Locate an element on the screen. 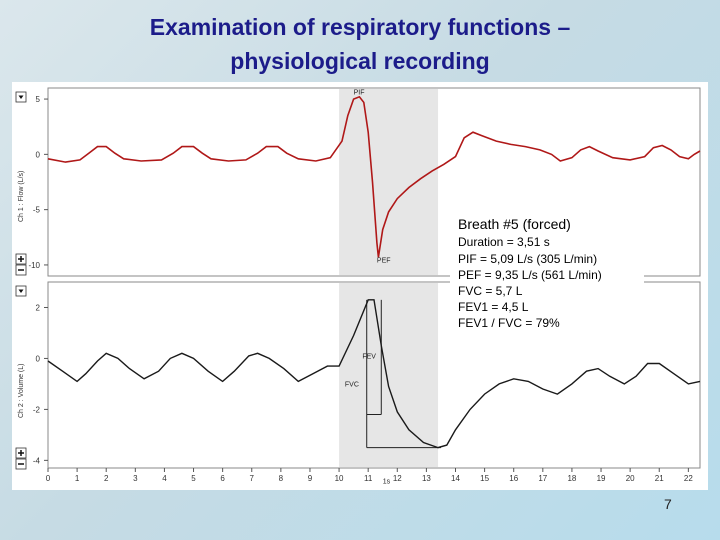 This screenshot has height=540, width=720. breath-info-line: PIF = 5,09 L/s (305 L/min) is located at coordinates (527, 259).